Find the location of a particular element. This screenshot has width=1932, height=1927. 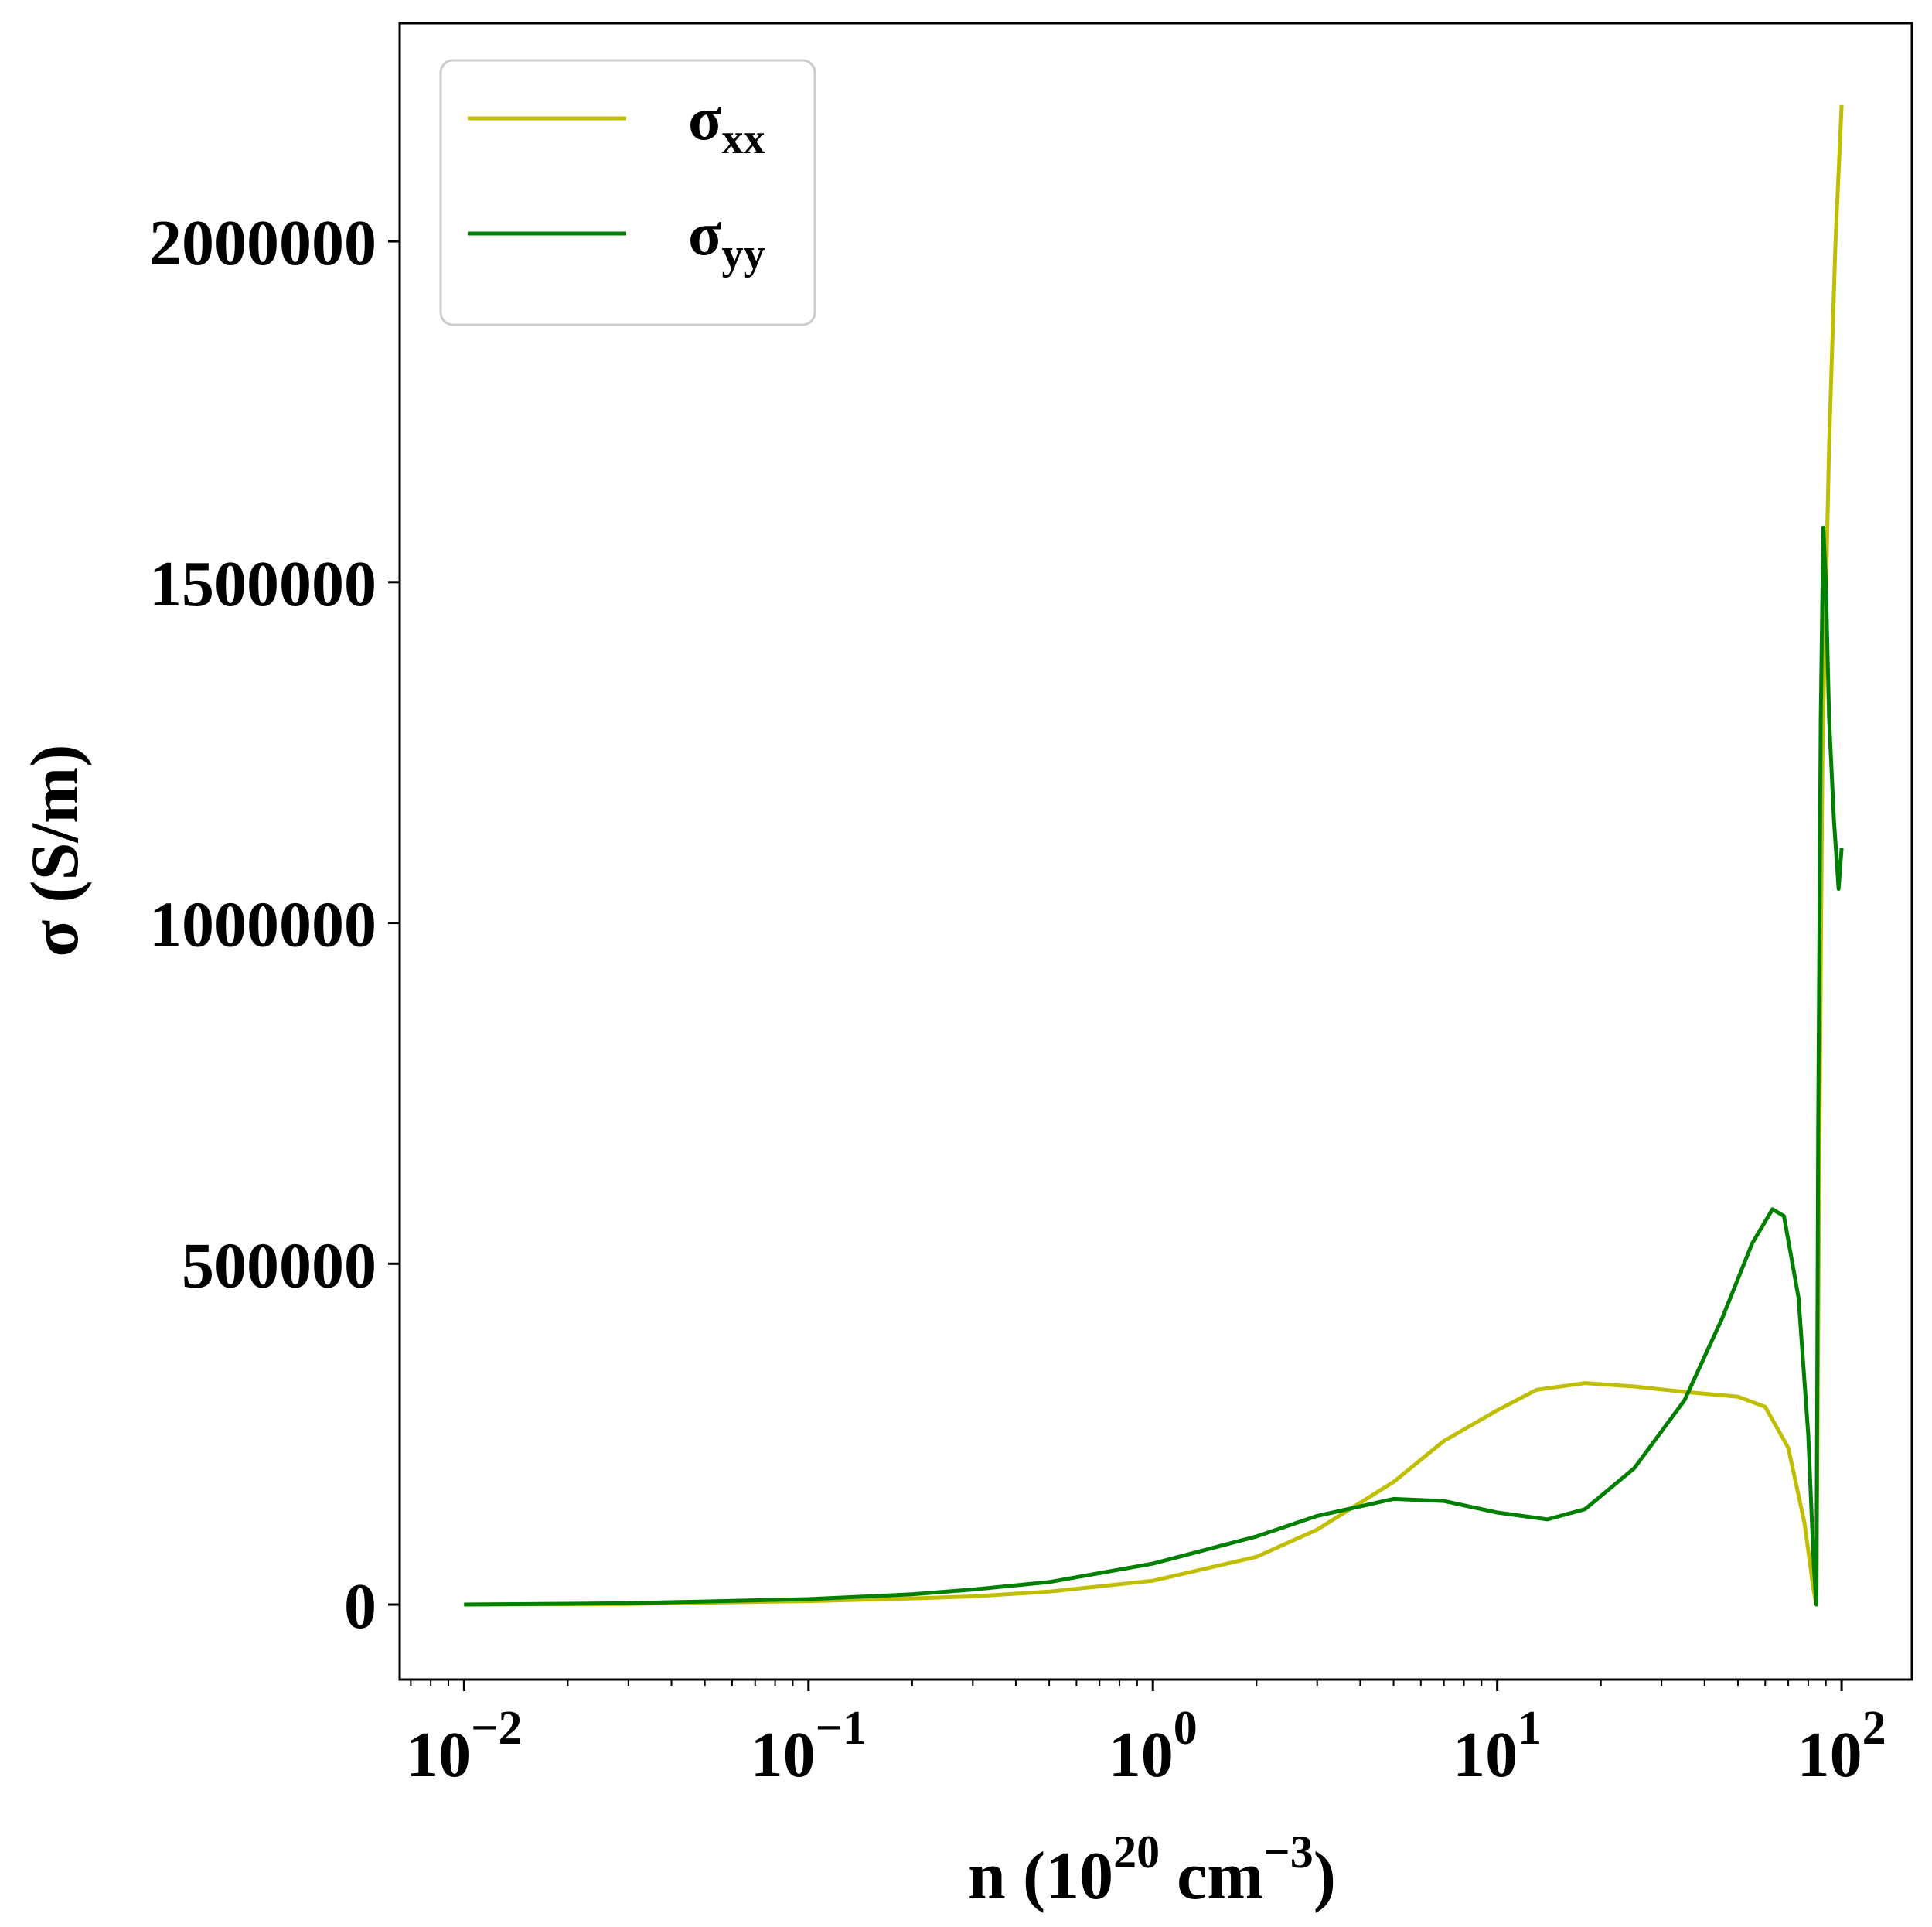

y-tick-label: 500000 is located at coordinates (279, 1265).